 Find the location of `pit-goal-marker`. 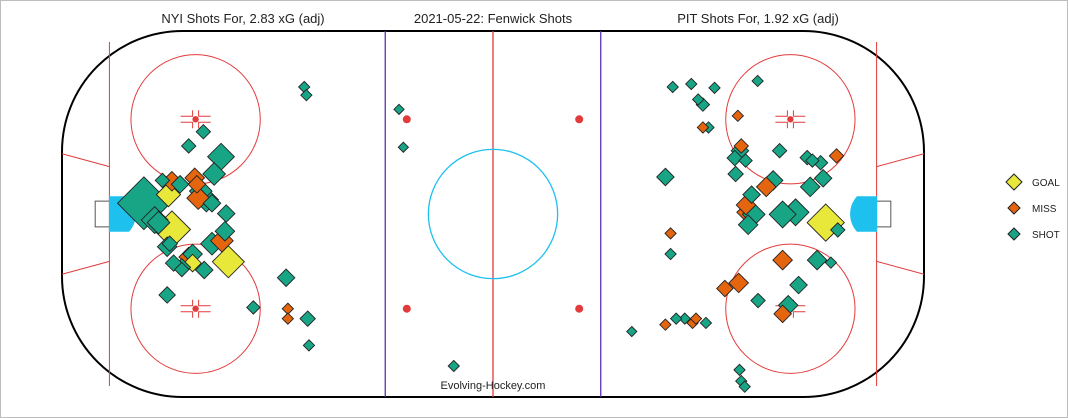

pit-goal-marker is located at coordinates (825, 222).